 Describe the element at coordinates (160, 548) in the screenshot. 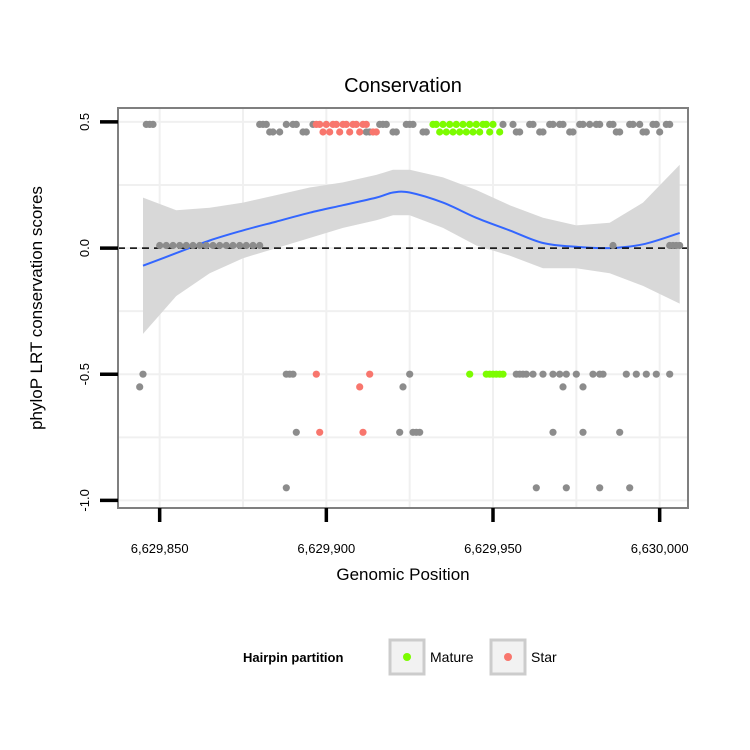

I see `x-tick-label: 6,629,850` at that location.